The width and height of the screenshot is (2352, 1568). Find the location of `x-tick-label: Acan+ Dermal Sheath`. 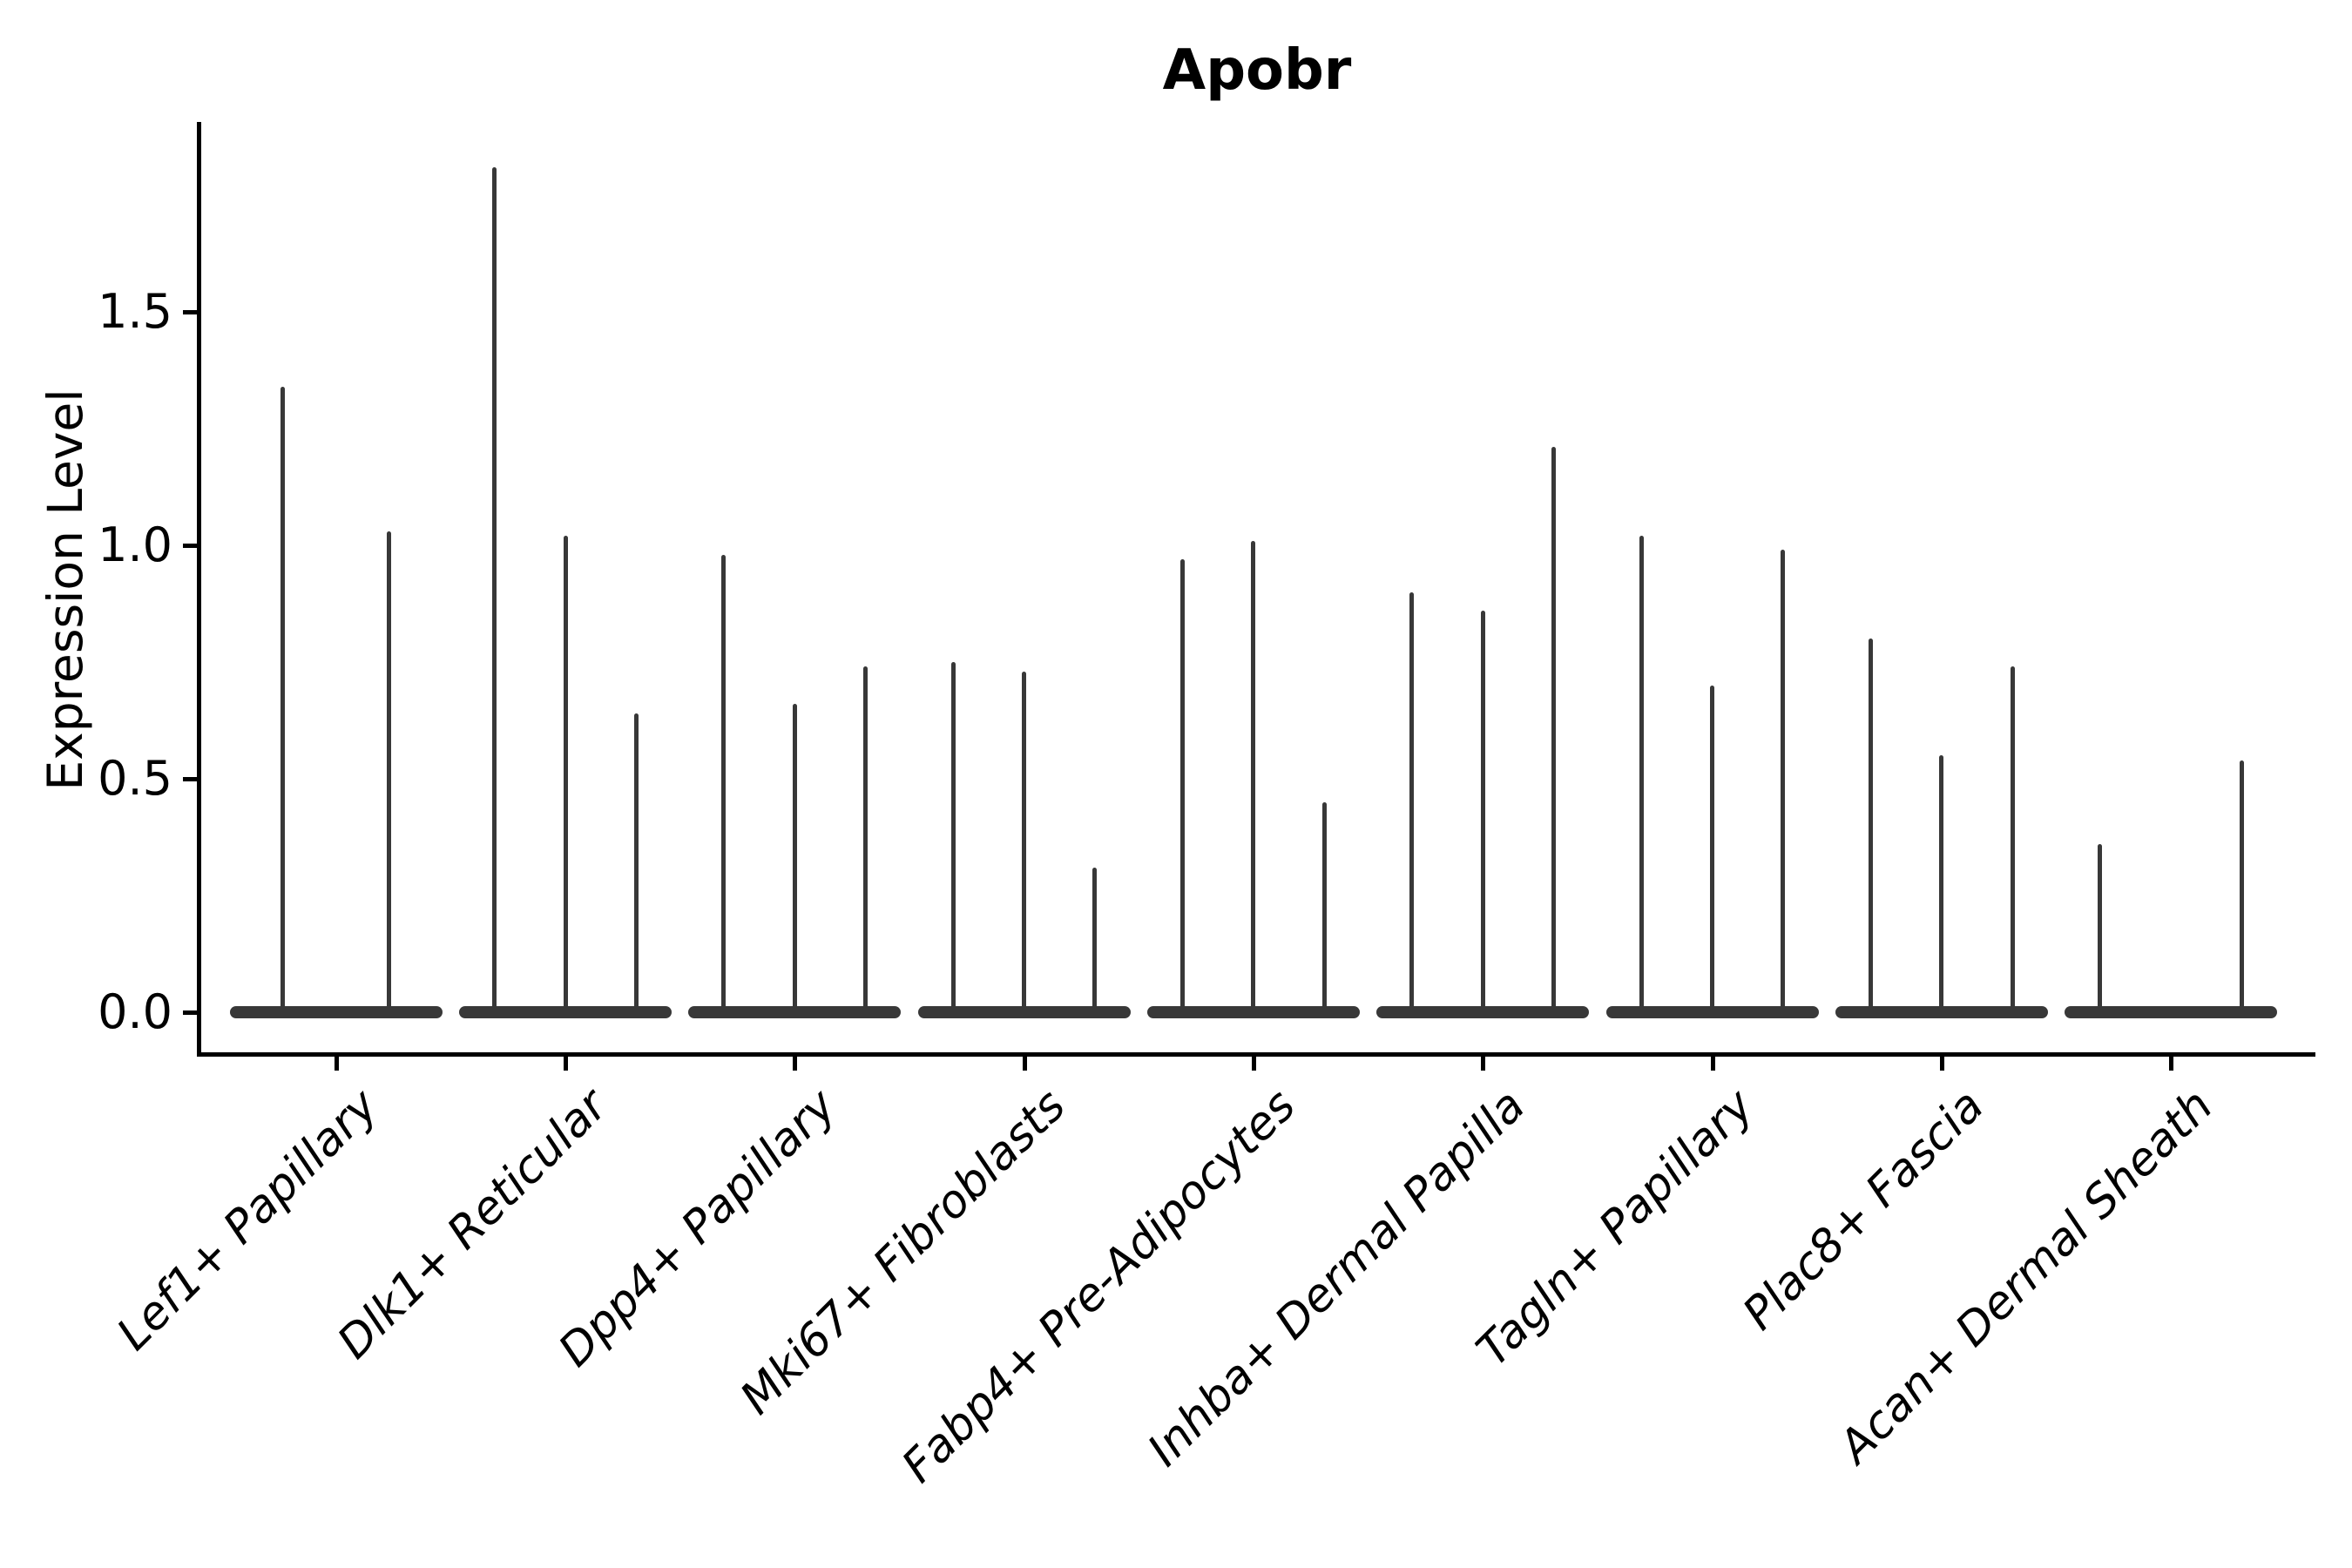

x-tick-label: Acan+ Dermal Sheath is located at coordinates (2025, 1276).